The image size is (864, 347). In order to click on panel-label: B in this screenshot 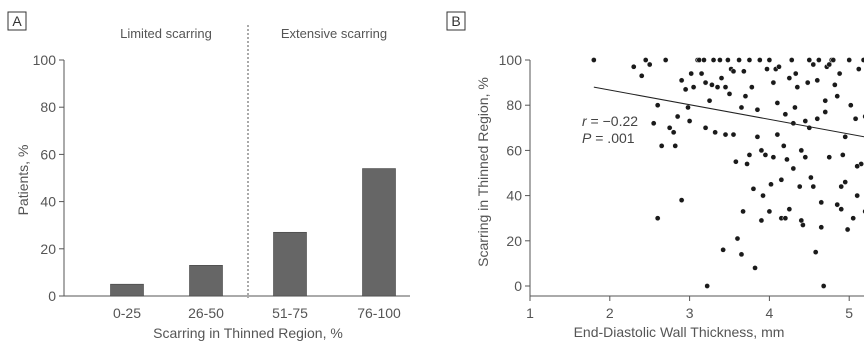, I will do `click(455, 21)`.